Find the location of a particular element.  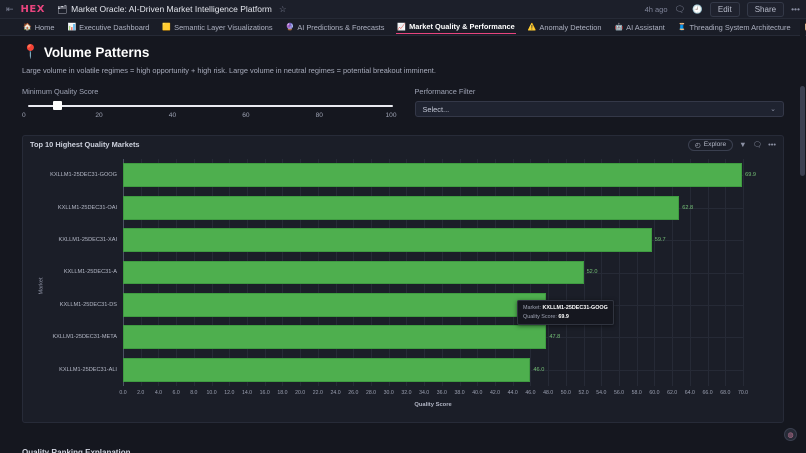

nav-tab-ai-assistant: 🤖 AI Assistant is located at coordinates (639, 27).